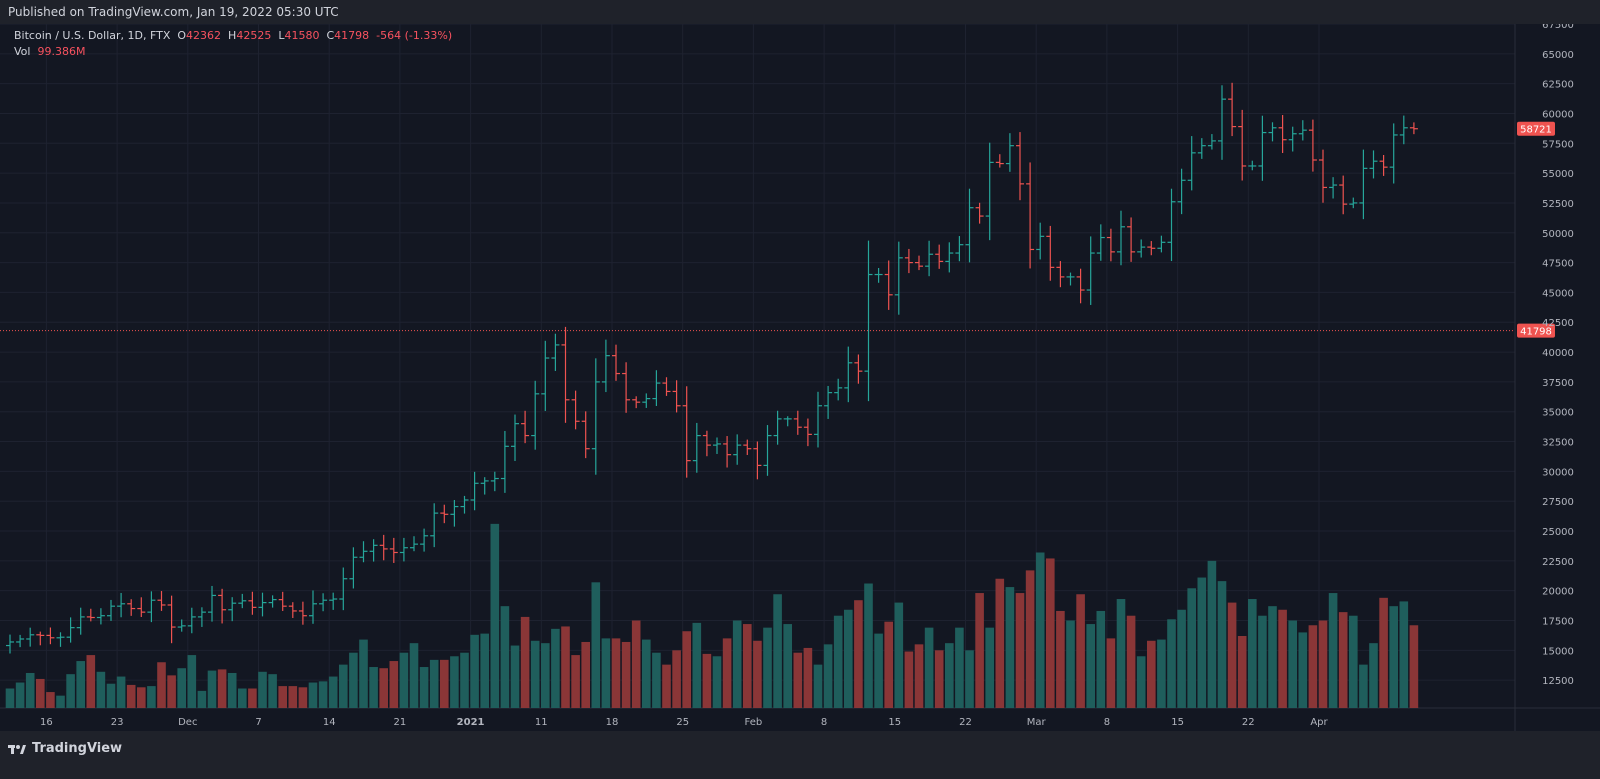 Image resolution: width=1600 pixels, height=779 pixels. Describe the element at coordinates (65, 748) in the screenshot. I see `tradingview-brand: TradingView` at that location.